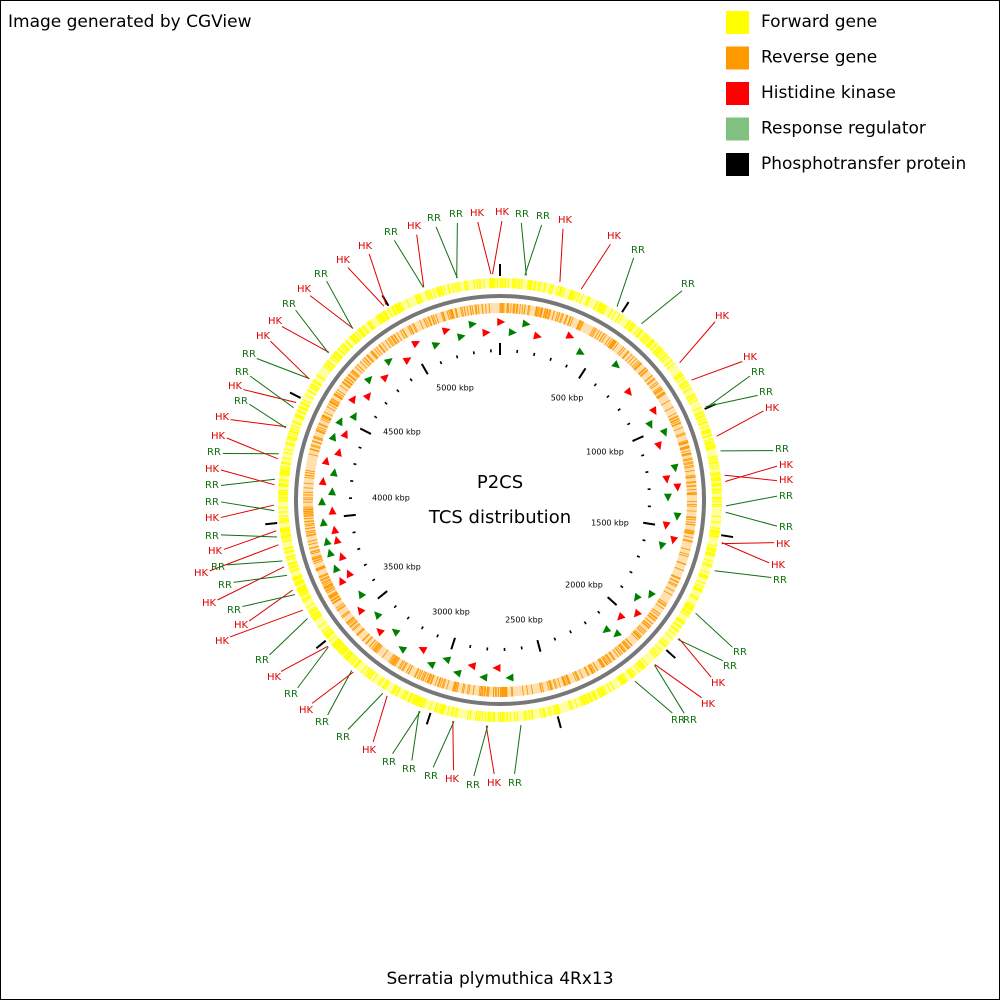  I want to click on feature-label: RR, so click(638, 250).